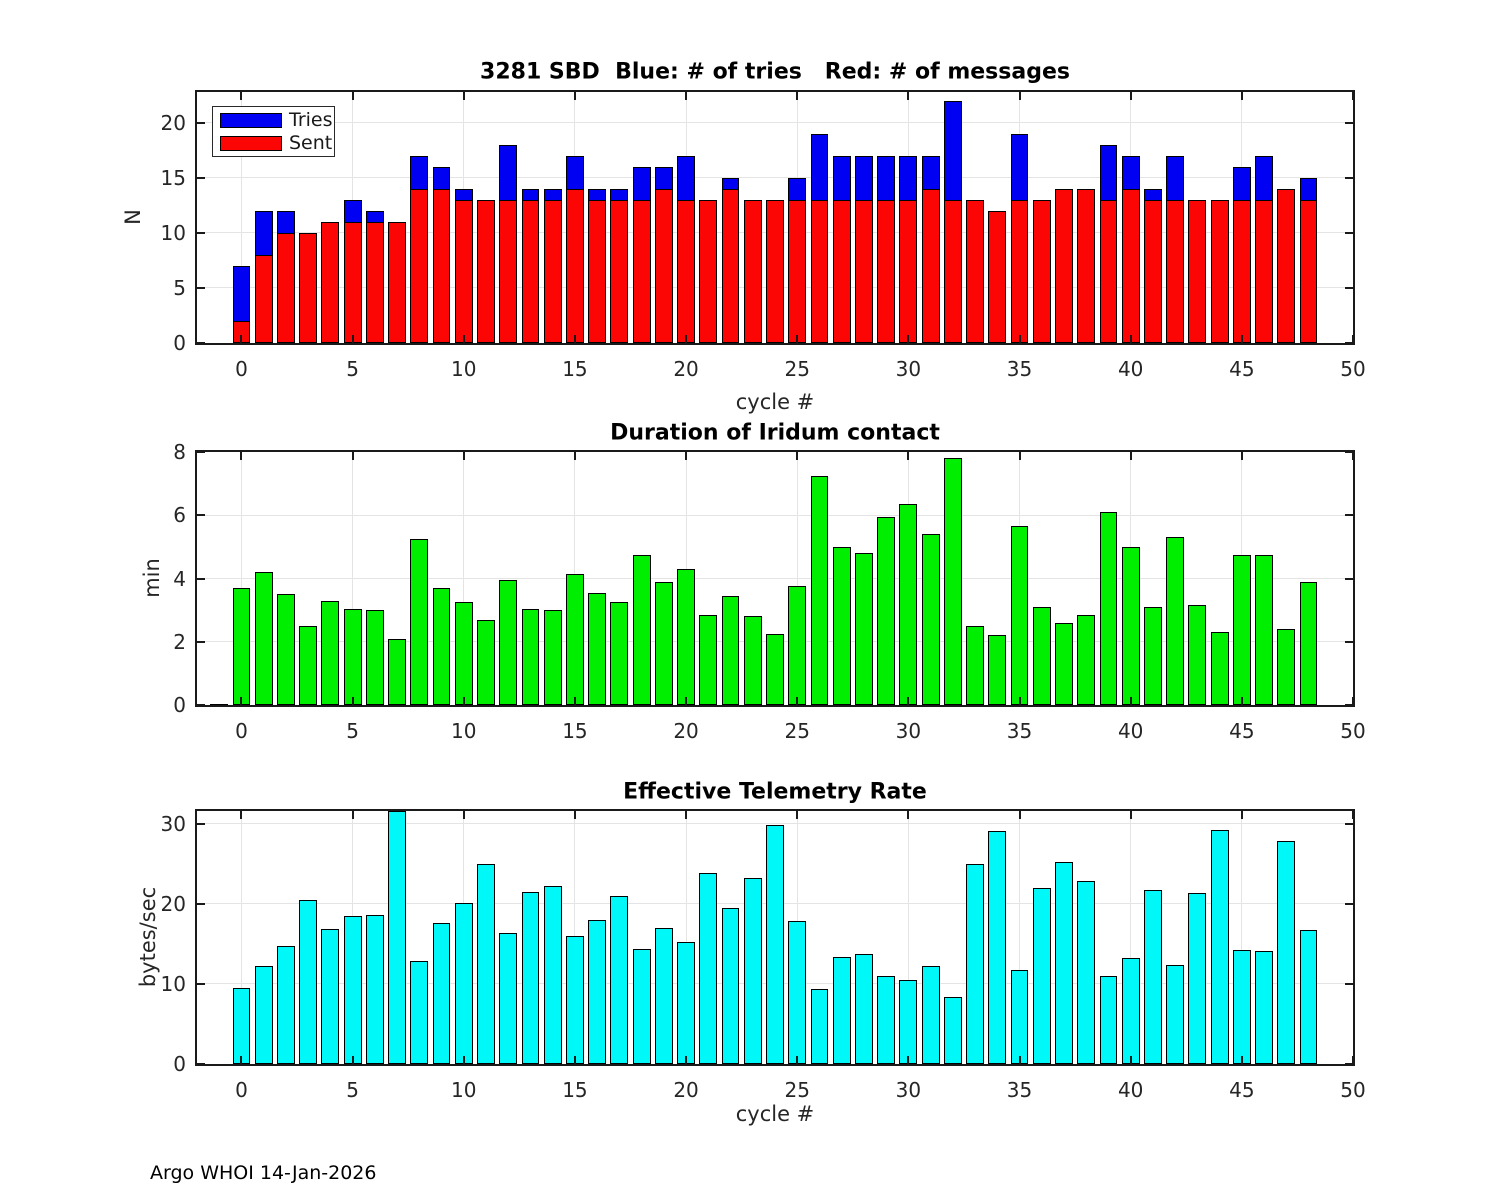  What do you see at coordinates (173, 177) in the screenshot?
I see `y-tick-label: 15` at bounding box center [173, 177].